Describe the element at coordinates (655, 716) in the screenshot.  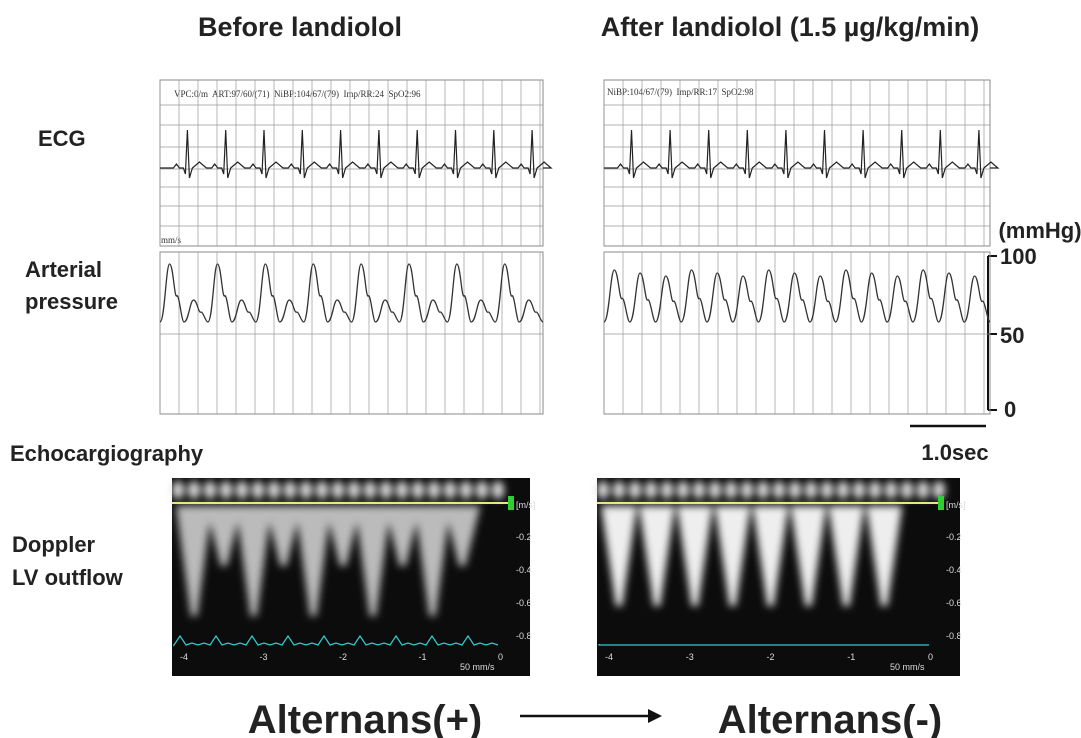
I see `arrow-head` at that location.